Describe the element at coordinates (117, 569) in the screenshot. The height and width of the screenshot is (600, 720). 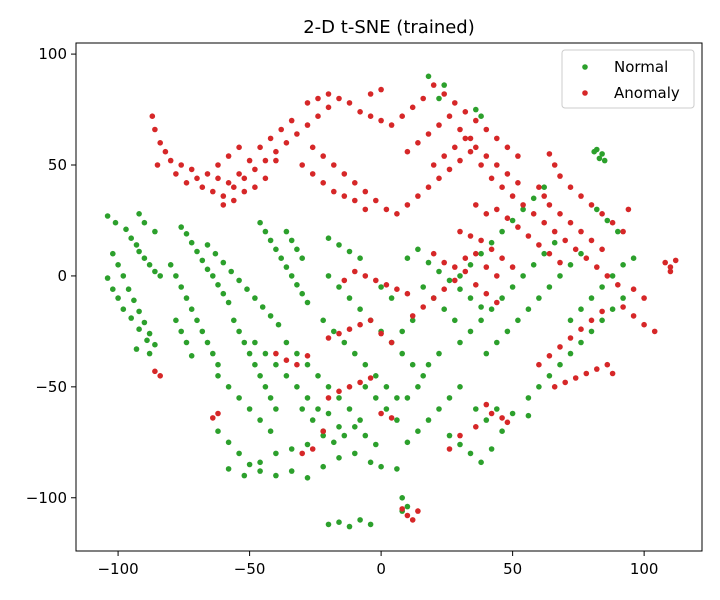
I see `x-tick-label: −100` at that location.